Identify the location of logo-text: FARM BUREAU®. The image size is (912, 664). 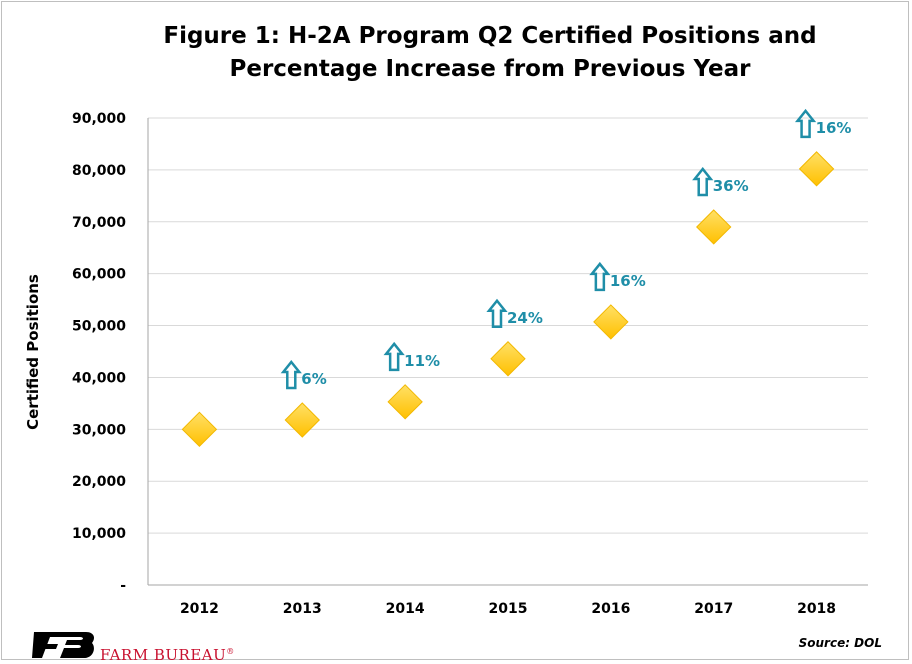
(167, 655).